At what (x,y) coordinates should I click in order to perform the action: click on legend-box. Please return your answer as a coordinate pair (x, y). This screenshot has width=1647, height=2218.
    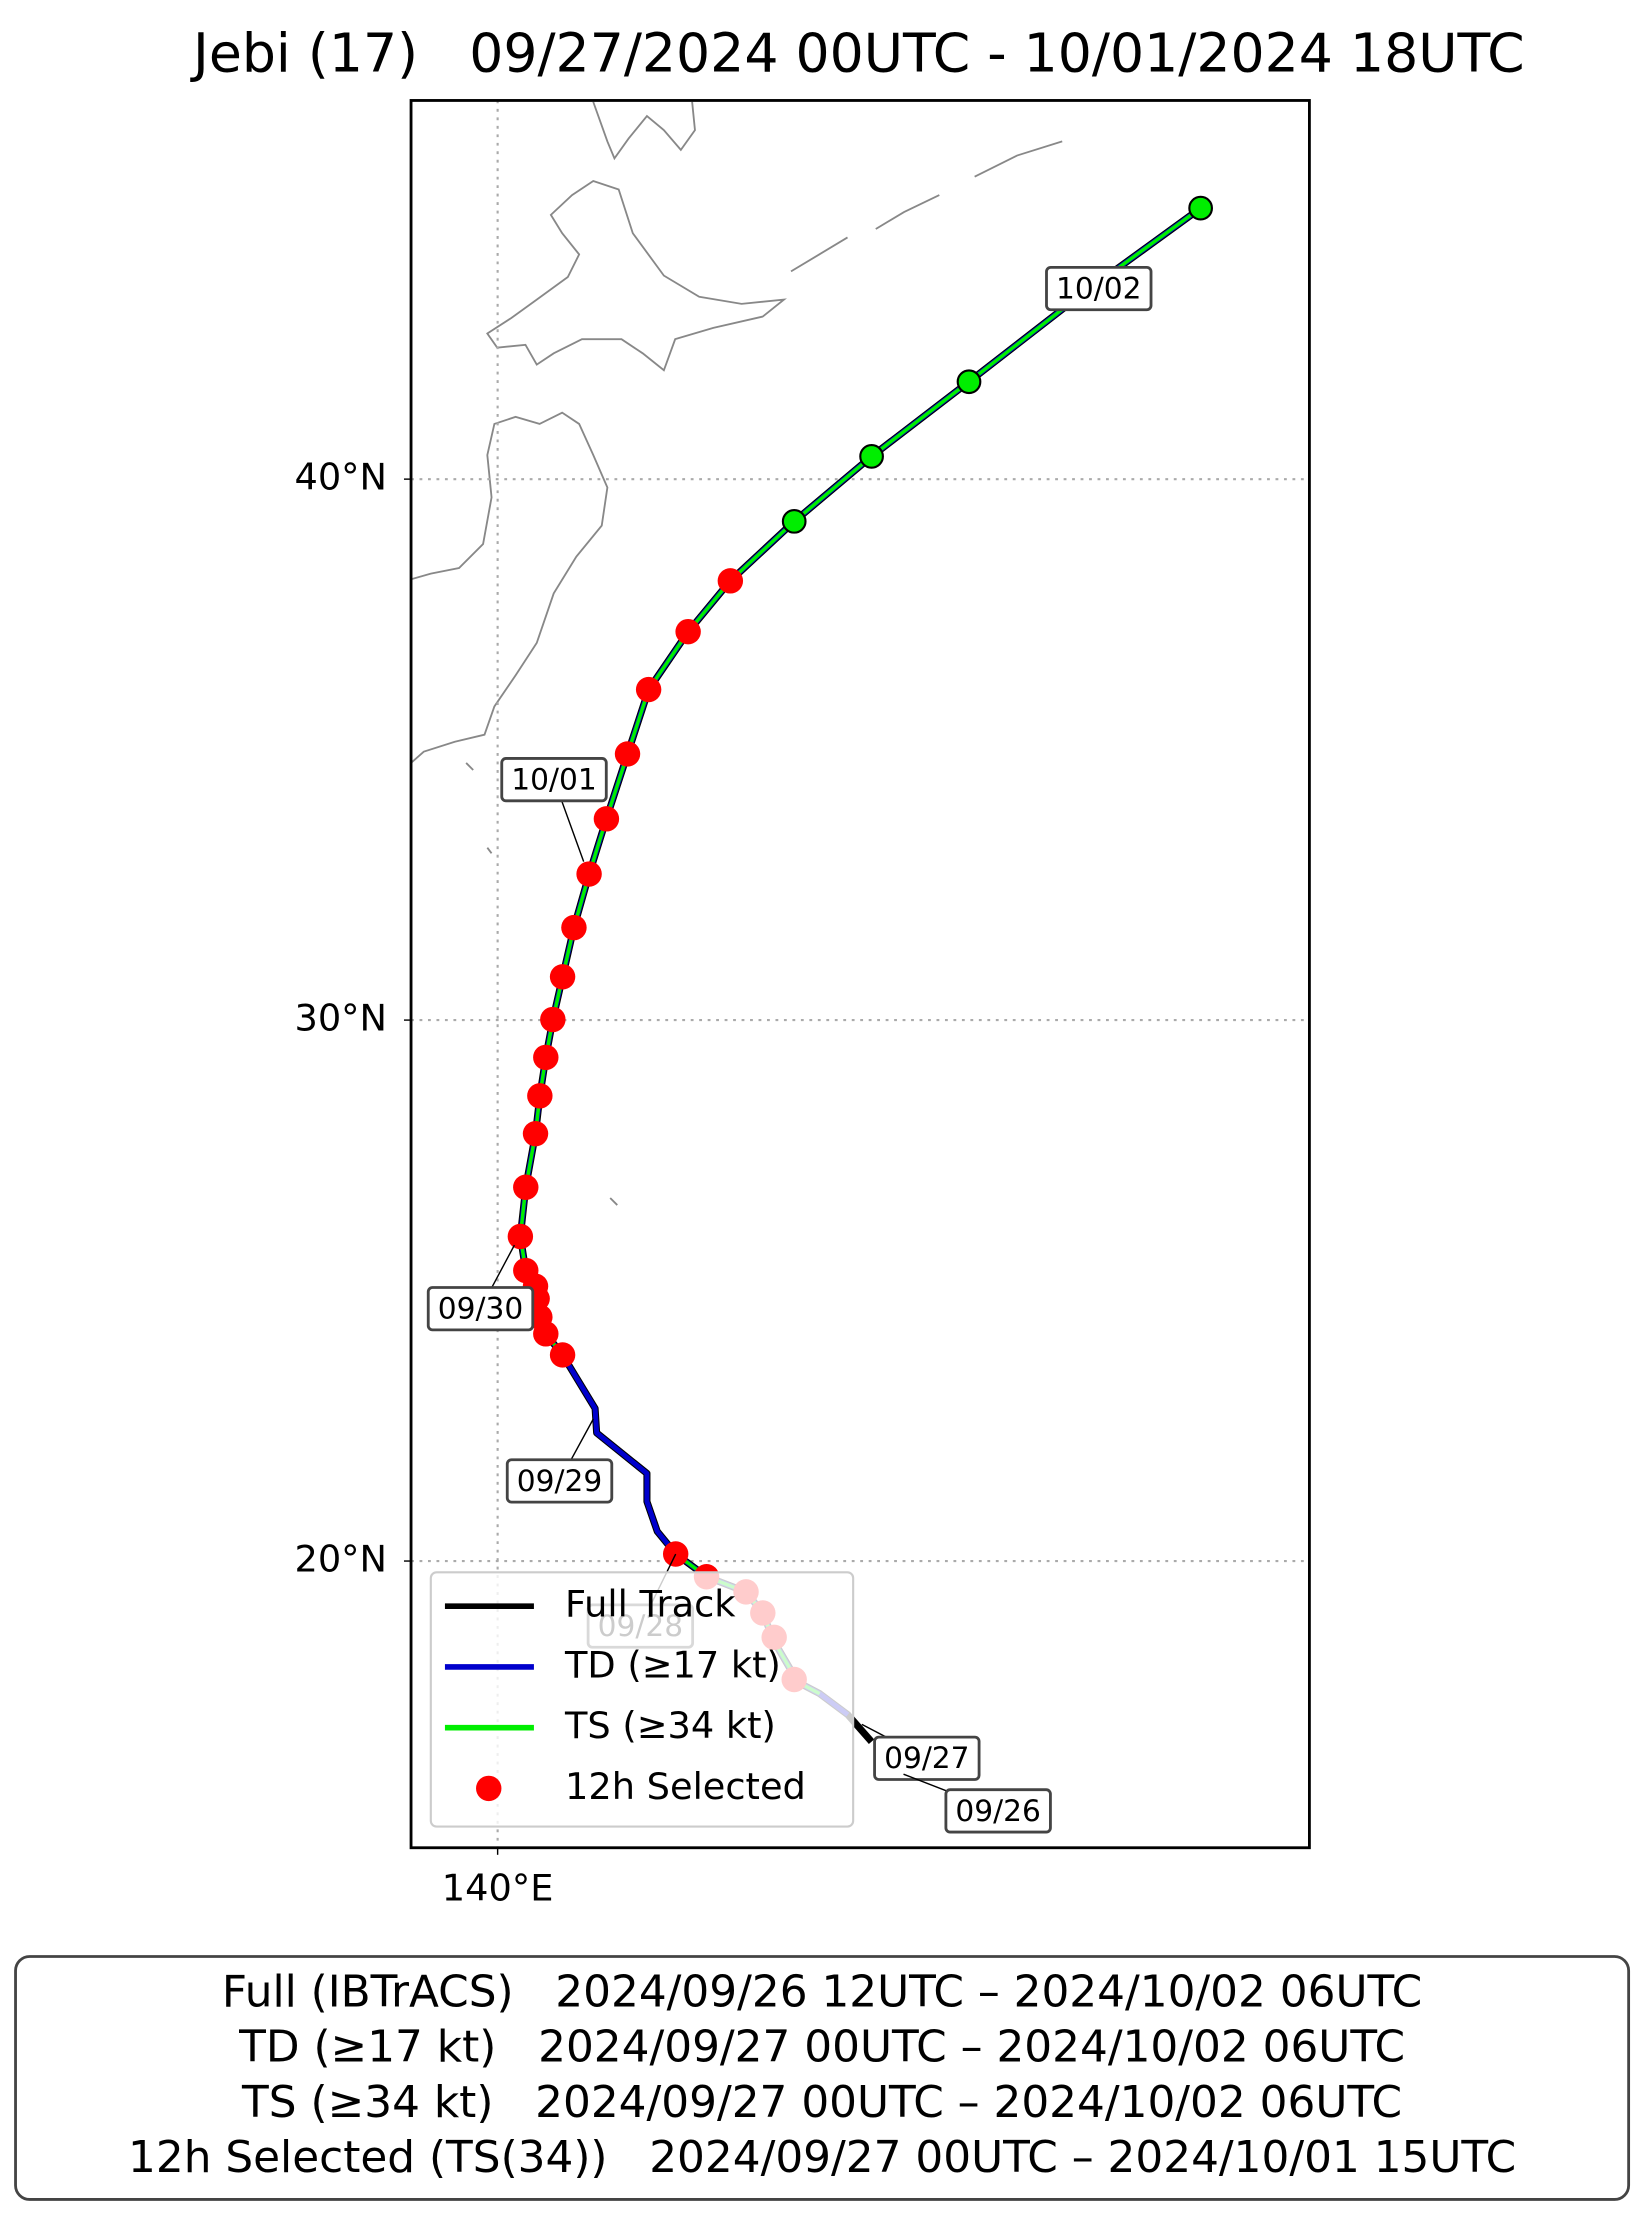
    Looking at the image, I should click on (642, 1699).